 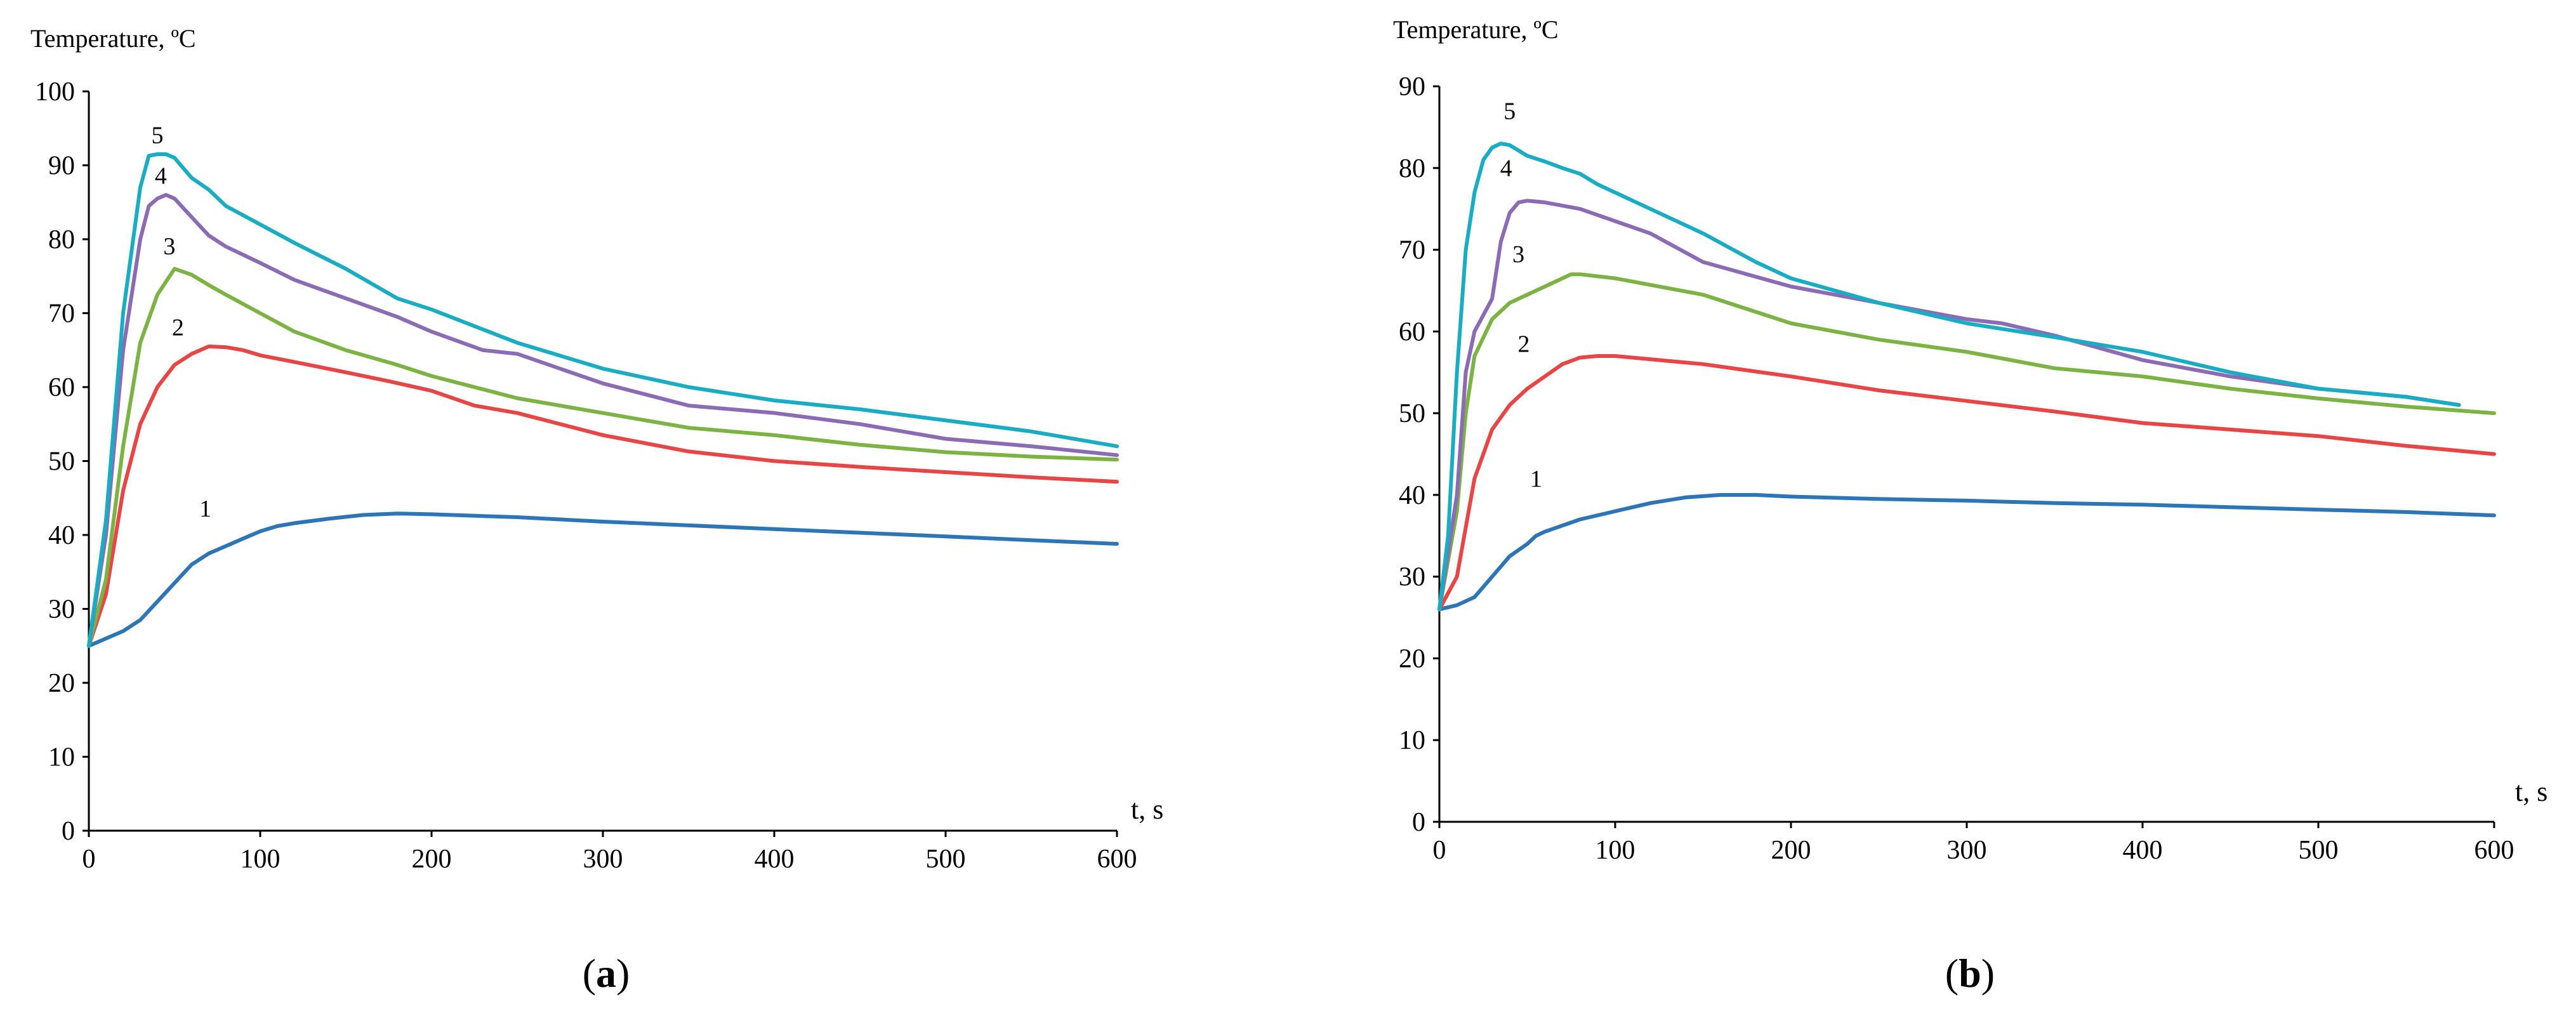 I want to click on x-axis-label-a: t, s, so click(x=1147, y=810).